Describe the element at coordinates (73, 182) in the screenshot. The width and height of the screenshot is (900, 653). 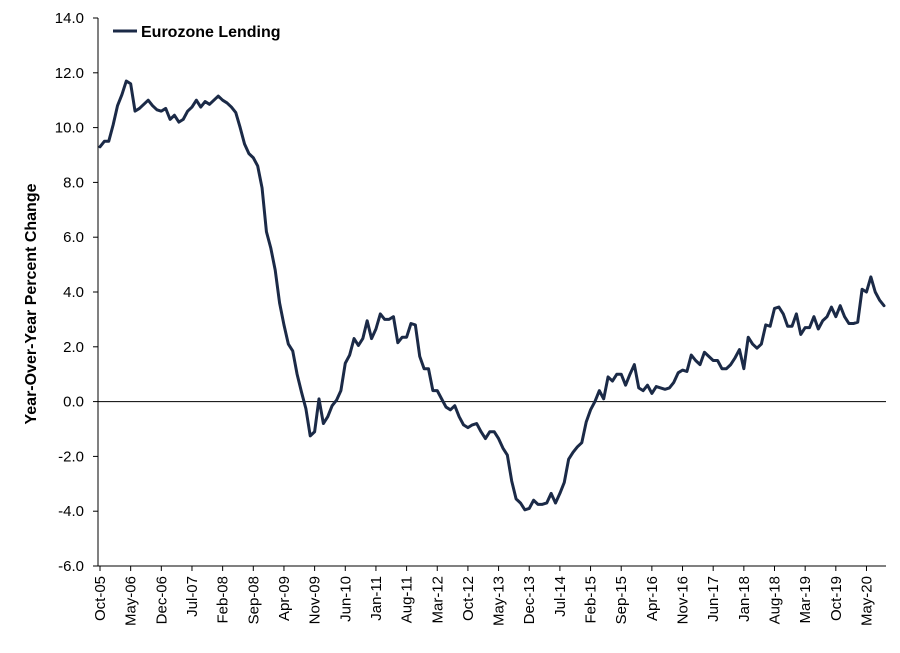
I see `y-tick-label: 8.0` at that location.